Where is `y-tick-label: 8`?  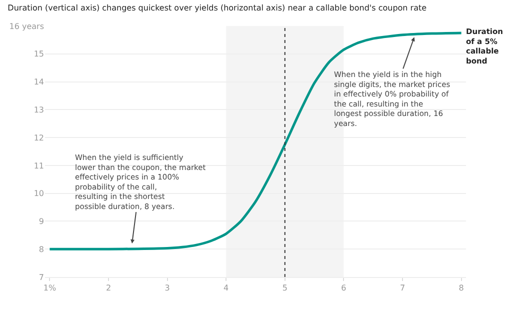
y-tick-label: 8 is located at coordinates (41, 249).